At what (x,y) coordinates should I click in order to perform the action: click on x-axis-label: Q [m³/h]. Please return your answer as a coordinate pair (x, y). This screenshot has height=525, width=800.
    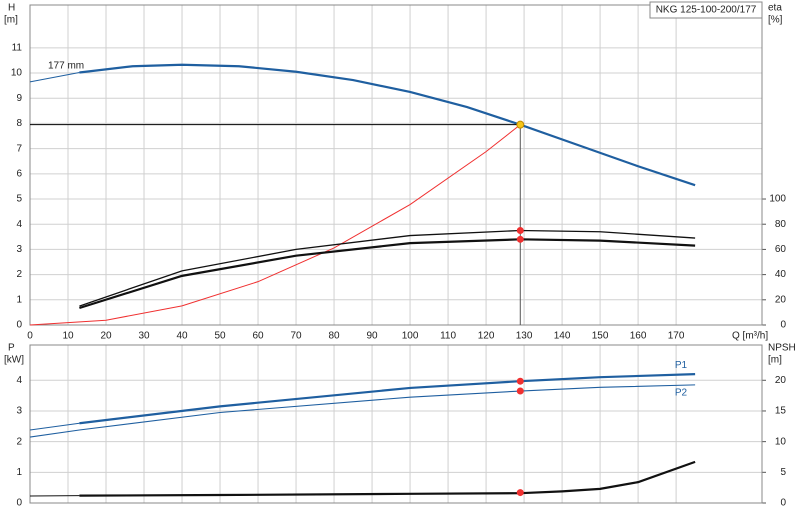
    Looking at the image, I should click on (750, 336).